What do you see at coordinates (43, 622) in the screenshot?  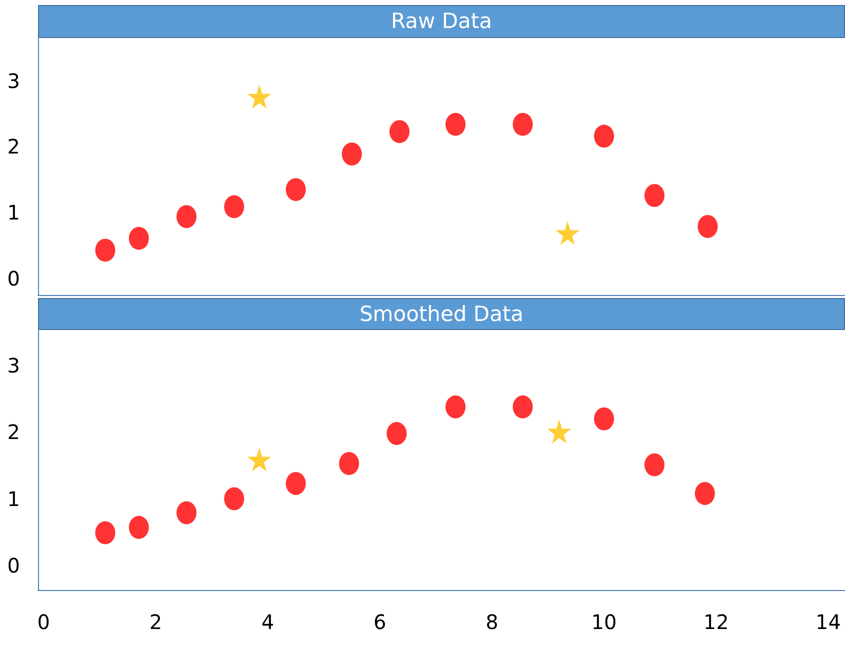 I see `x-tick-label: 0` at bounding box center [43, 622].